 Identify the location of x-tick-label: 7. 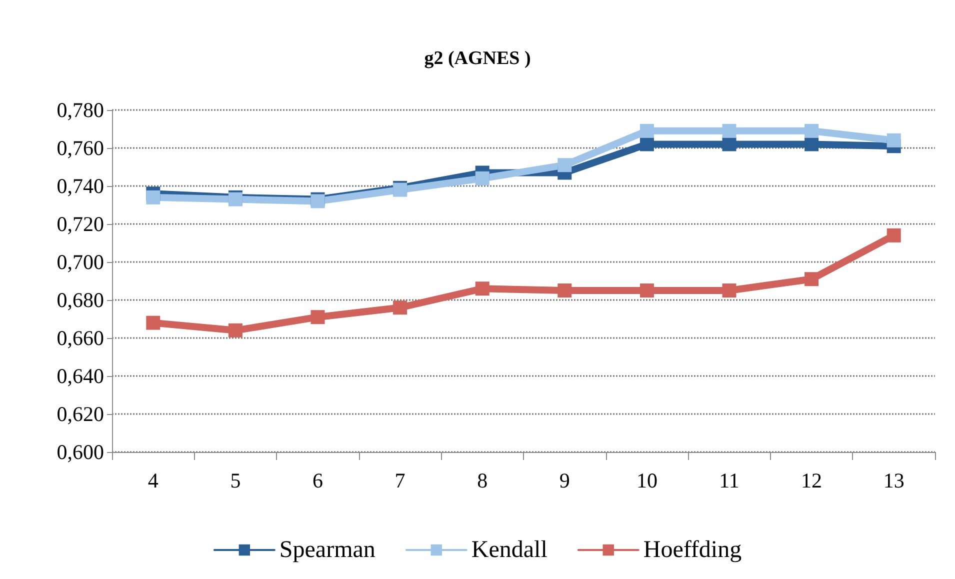
(400, 480).